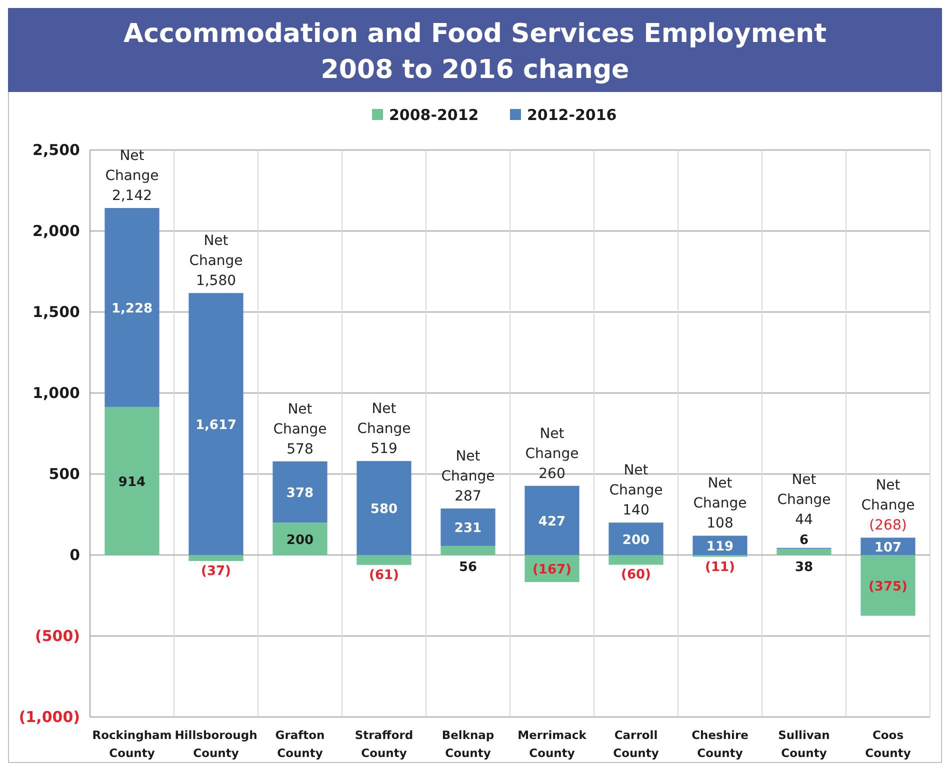  What do you see at coordinates (56, 312) in the screenshot?
I see `y-tick-label: 1,500` at bounding box center [56, 312].